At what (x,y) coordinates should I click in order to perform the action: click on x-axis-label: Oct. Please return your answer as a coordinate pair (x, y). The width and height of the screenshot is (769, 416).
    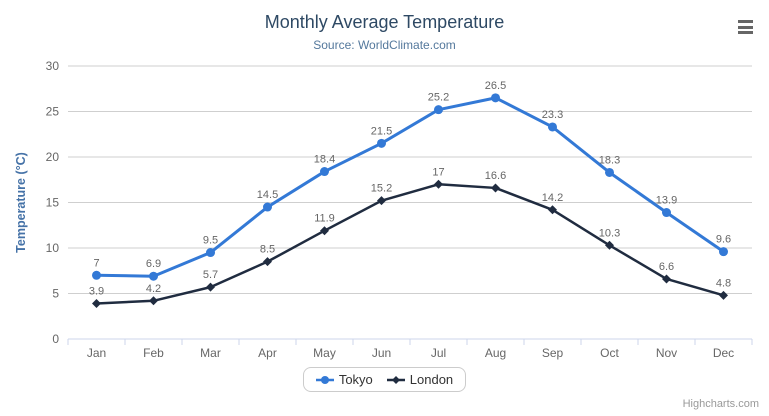
    Looking at the image, I should click on (609, 353).